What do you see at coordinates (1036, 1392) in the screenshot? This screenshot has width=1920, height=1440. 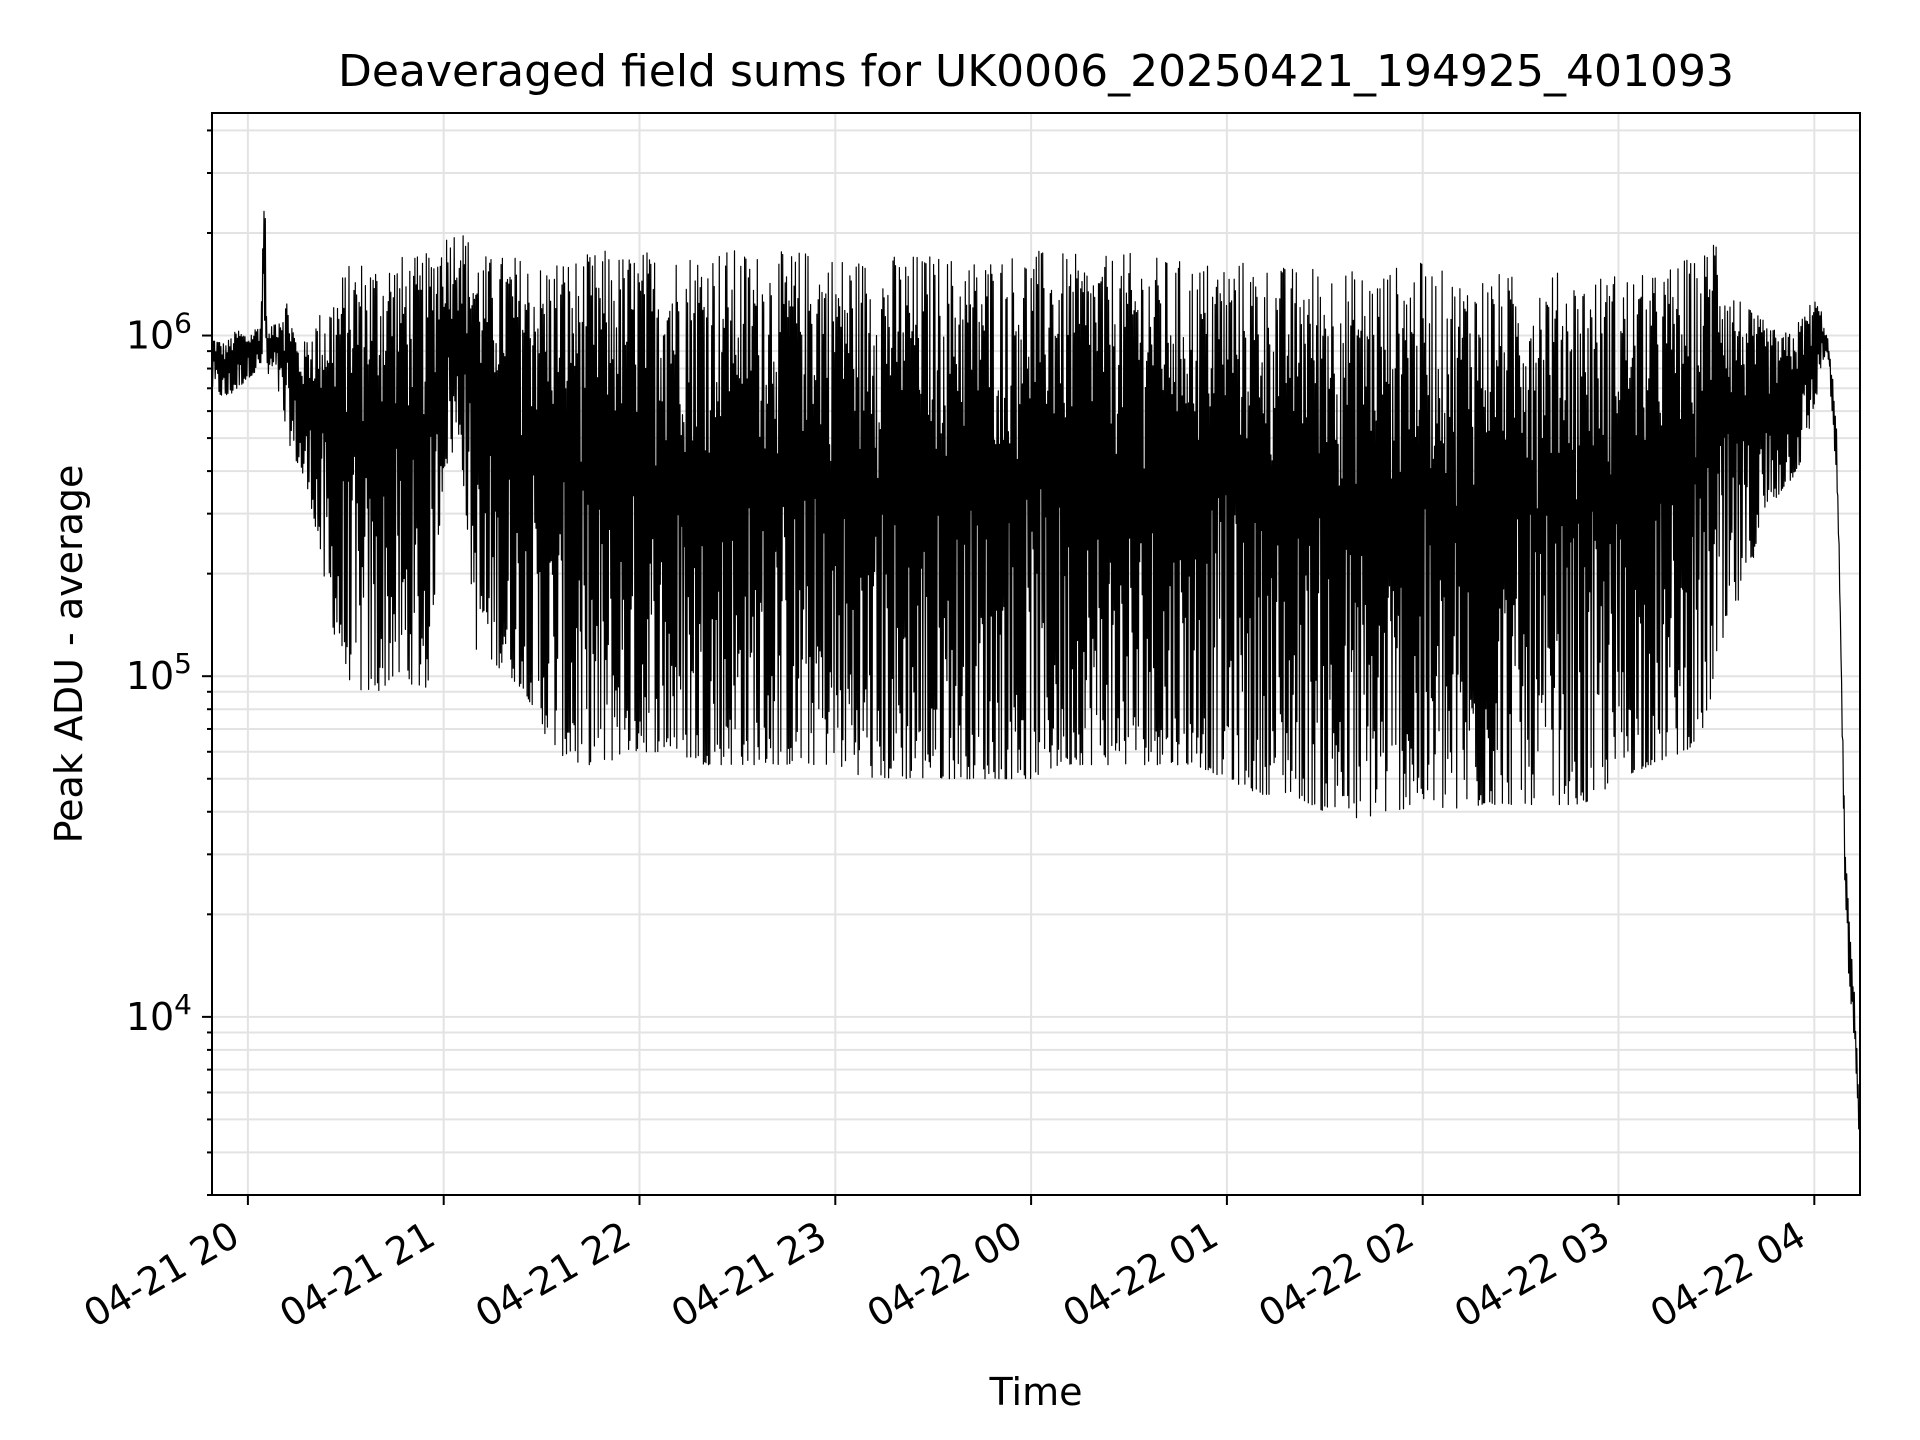 I see `x-axis-label: Time` at bounding box center [1036, 1392].